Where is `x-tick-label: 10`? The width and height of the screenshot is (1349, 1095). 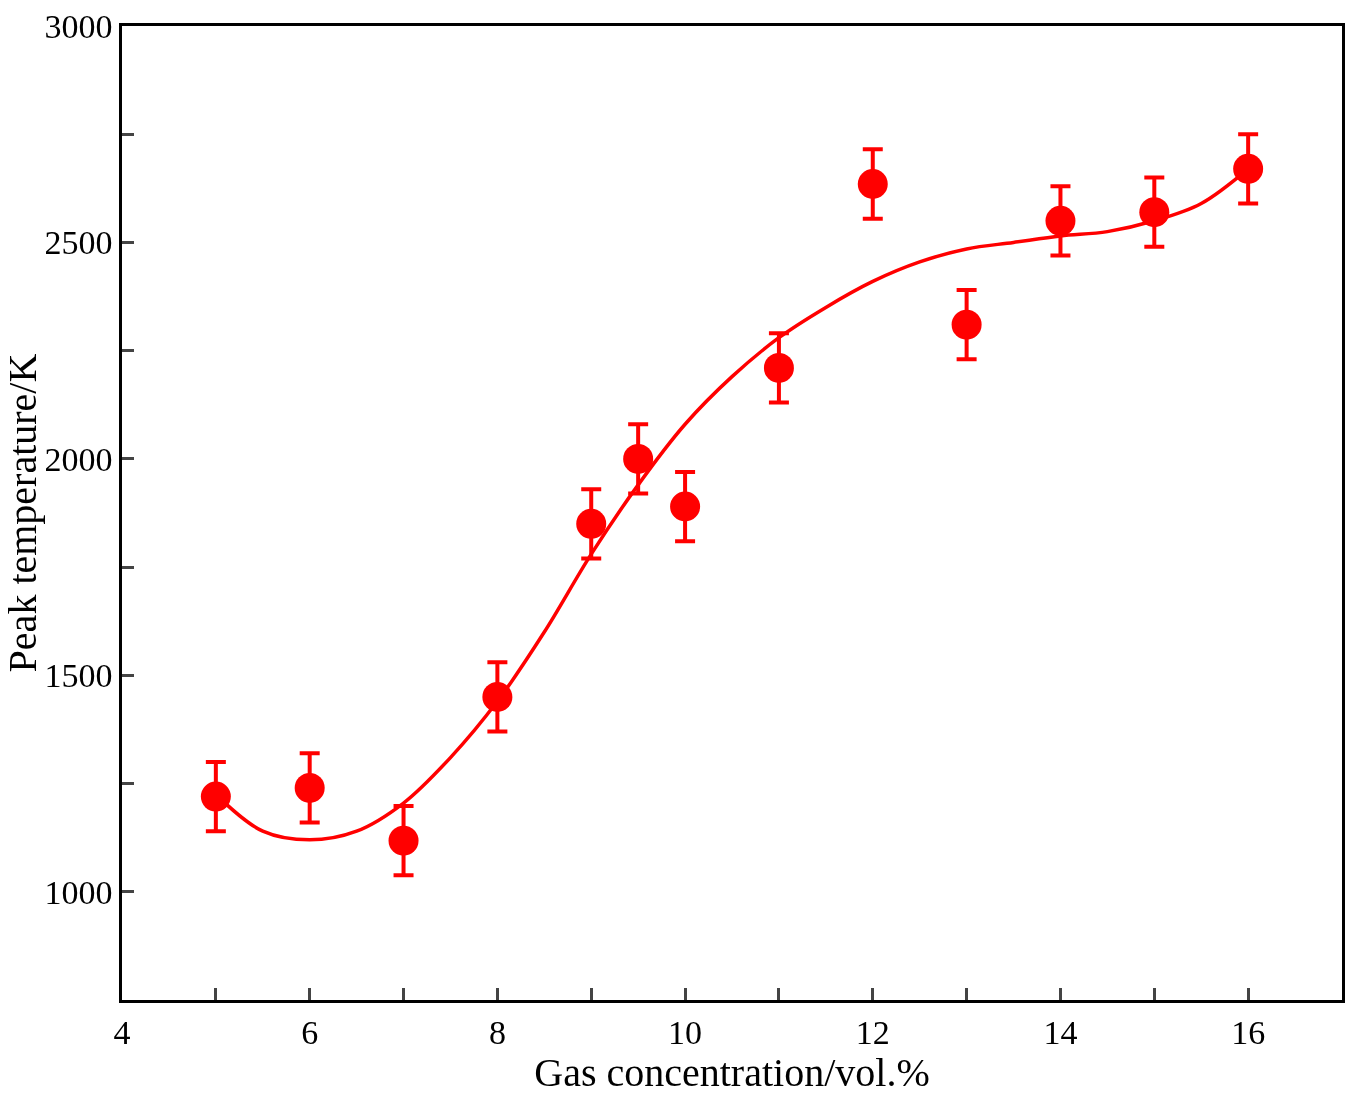
x-tick-label: 10 is located at coordinates (685, 1032).